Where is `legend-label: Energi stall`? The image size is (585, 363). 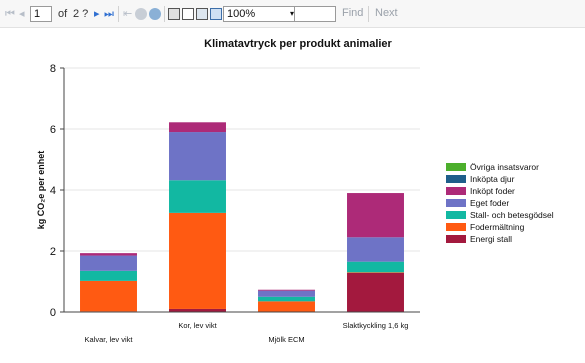
legend-label: Energi stall is located at coordinates (491, 239).